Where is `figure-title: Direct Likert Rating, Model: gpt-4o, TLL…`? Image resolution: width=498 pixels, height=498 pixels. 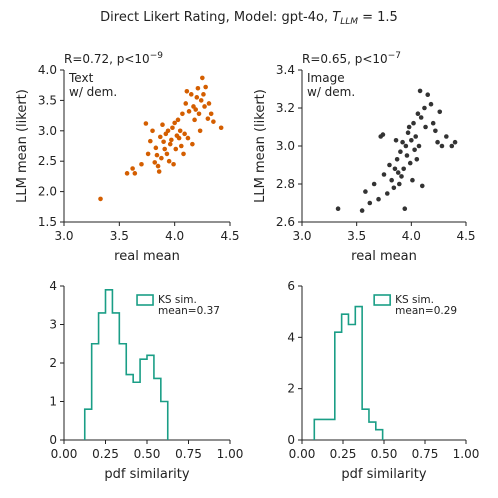
figure-title: Direct Likert Rating, Model: gpt-4o, TLL… is located at coordinates (249, 18).